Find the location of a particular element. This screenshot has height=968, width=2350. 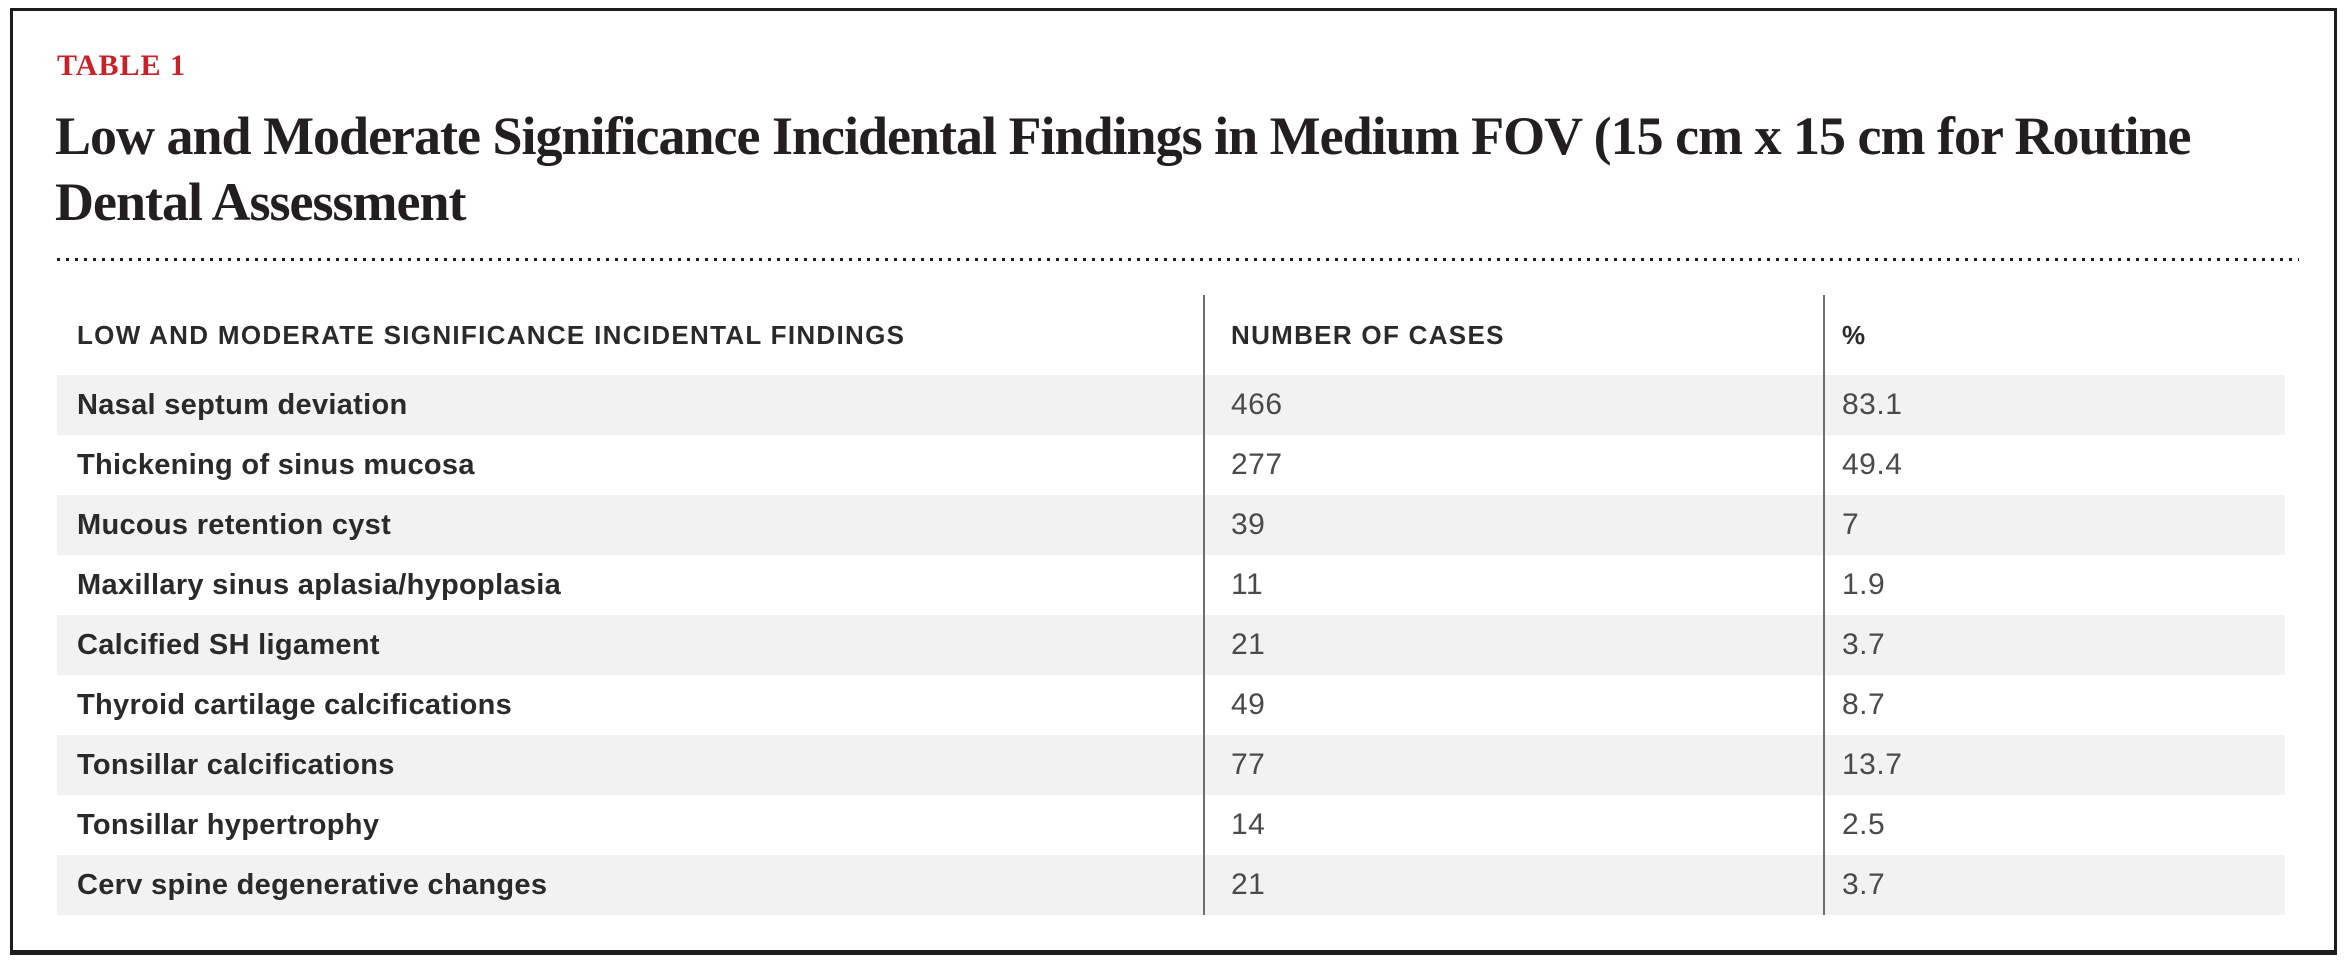

cell-percent: 13.7 is located at coordinates (2054, 765).